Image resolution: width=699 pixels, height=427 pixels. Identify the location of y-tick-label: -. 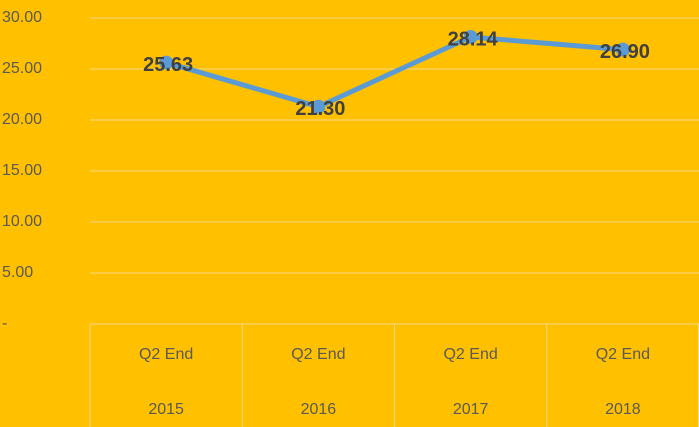
(4, 323).